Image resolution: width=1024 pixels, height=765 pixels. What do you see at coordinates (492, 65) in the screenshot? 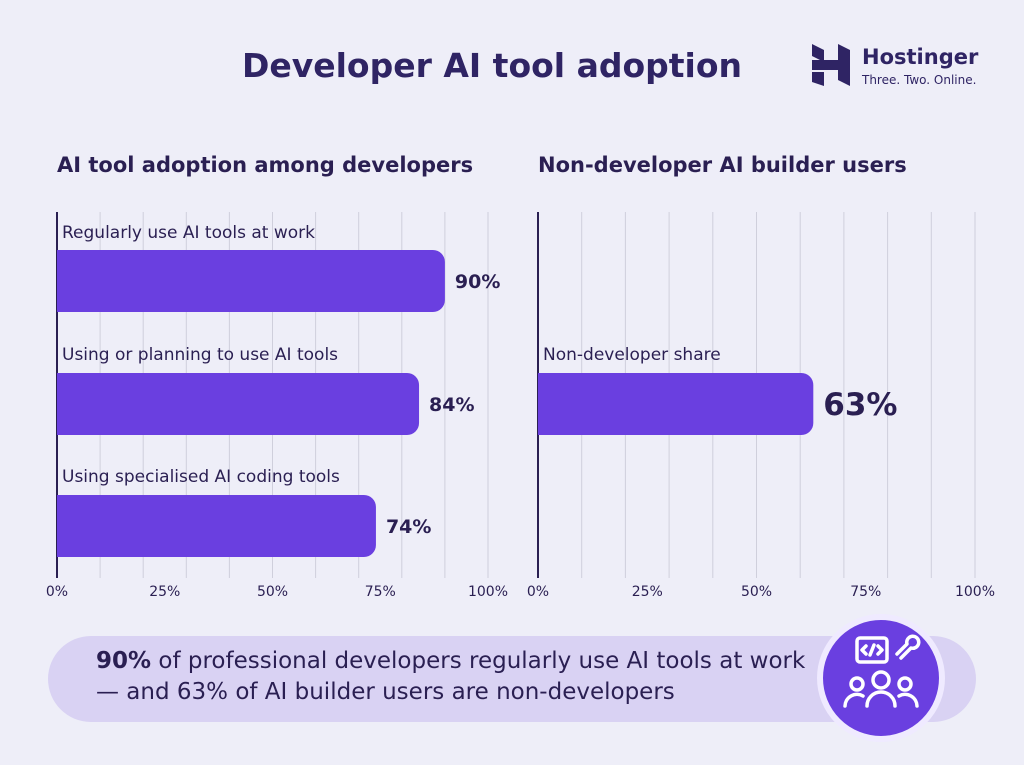
I see `page-title: Developer AI tool adoption` at bounding box center [492, 65].